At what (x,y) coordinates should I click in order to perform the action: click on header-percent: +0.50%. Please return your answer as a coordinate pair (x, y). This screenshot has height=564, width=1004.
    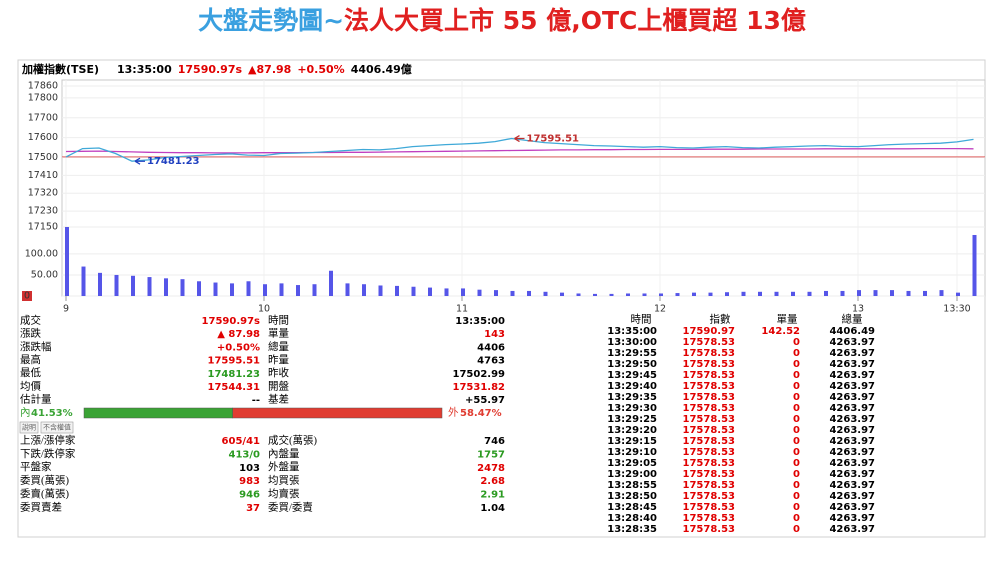
    Looking at the image, I should click on (320, 69).